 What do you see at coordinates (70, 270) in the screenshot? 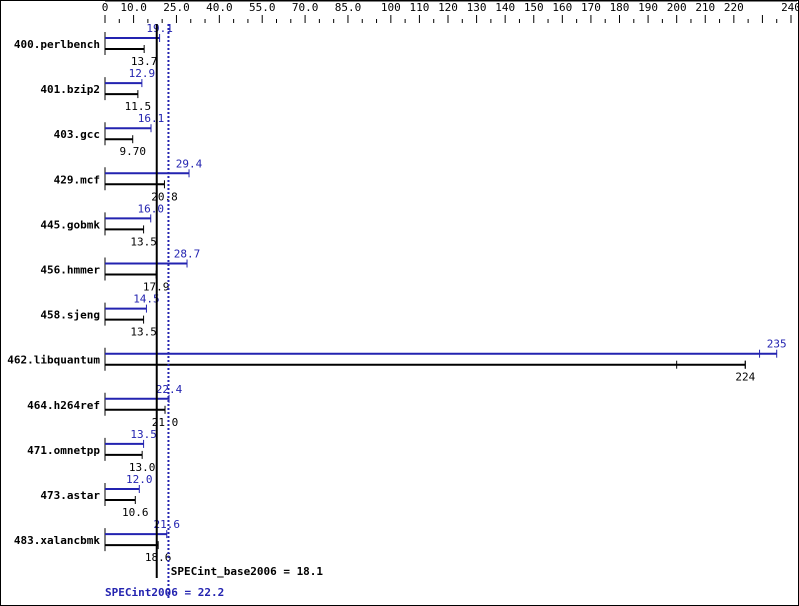
I see `benchmark-label: 456.hmmer` at bounding box center [70, 270].